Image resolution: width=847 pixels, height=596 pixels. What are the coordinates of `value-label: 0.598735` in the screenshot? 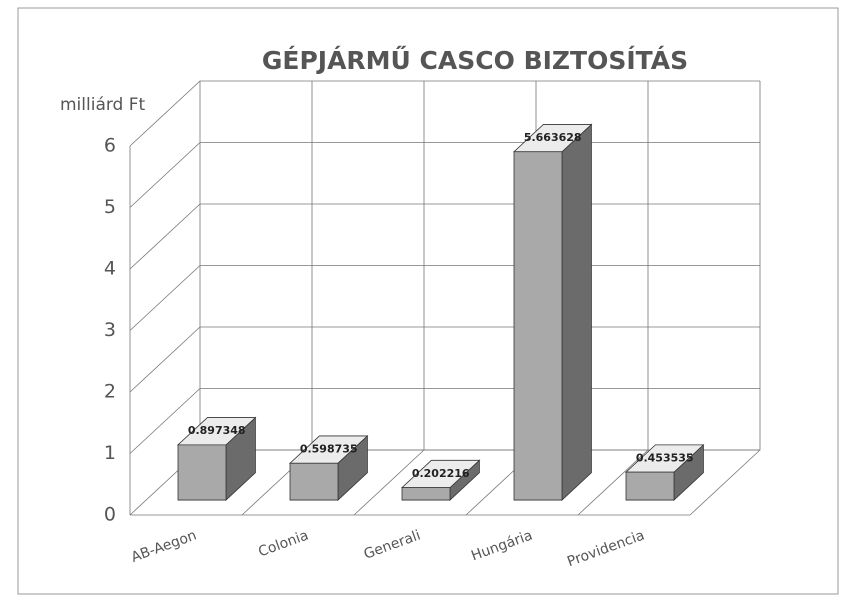 It's located at (329, 449).